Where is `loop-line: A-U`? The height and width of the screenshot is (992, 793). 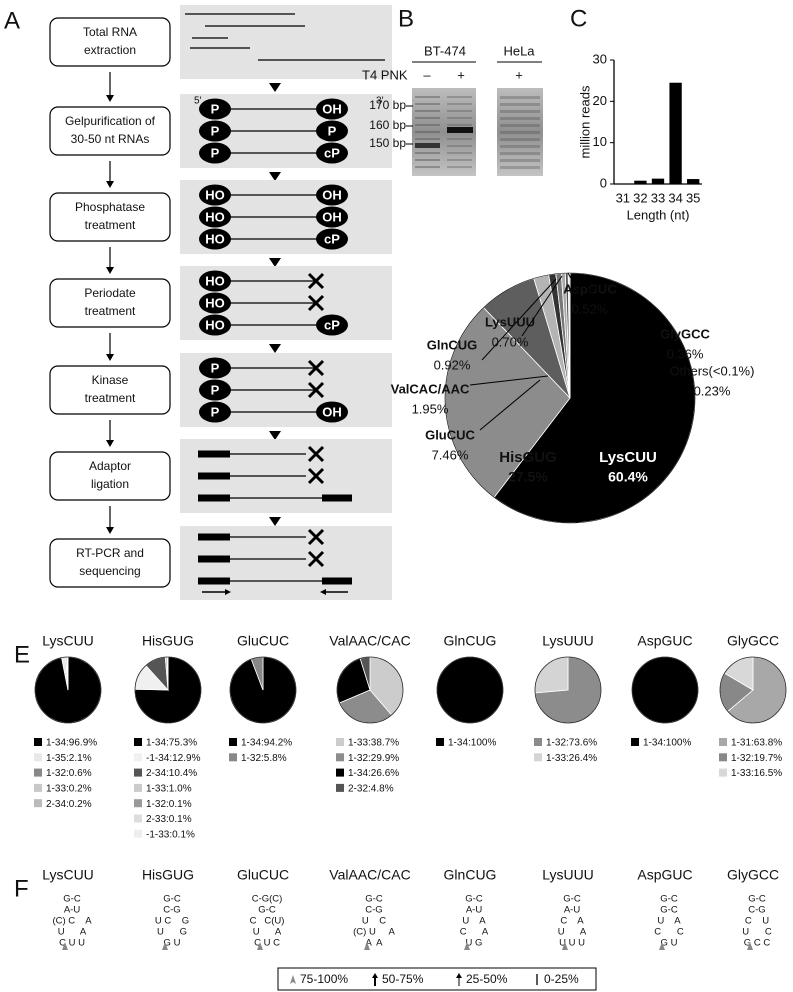 loop-line: A-U is located at coordinates (474, 910).